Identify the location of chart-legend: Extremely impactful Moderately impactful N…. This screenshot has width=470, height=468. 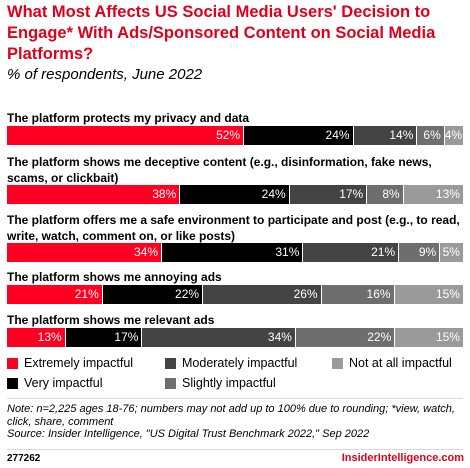
(237, 376).